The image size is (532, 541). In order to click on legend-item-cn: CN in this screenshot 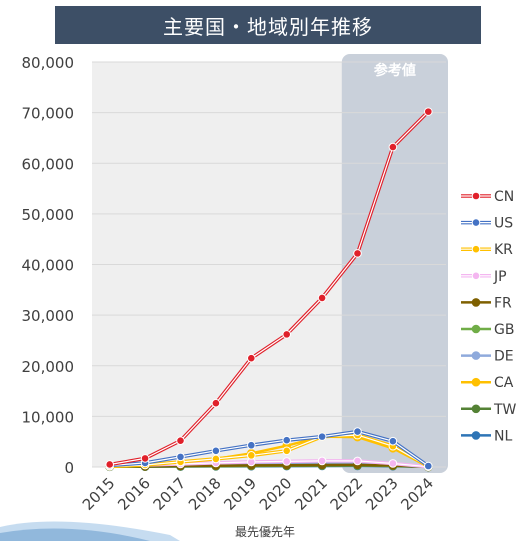, I will do `click(487, 197)`.